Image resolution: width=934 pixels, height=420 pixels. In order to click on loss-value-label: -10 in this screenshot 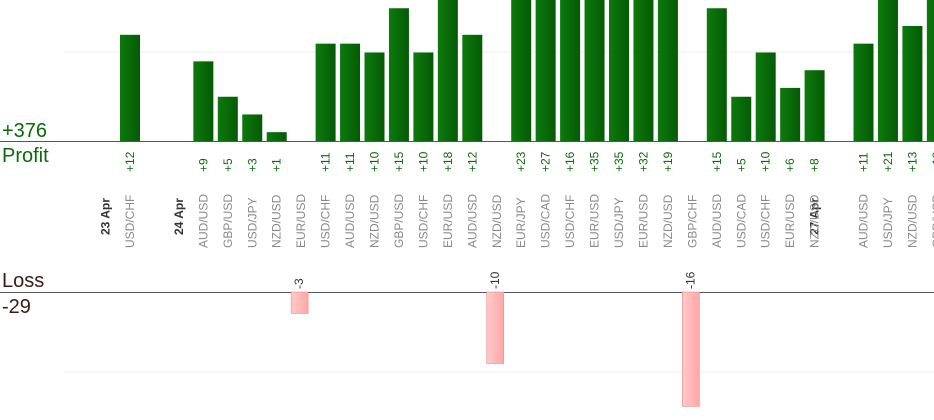, I will do `click(495, 280)`.